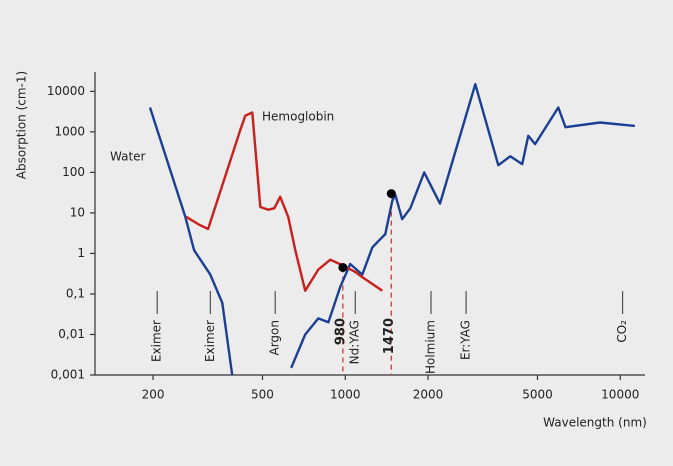  What do you see at coordinates (620, 395) in the screenshot?
I see `x-tick-label: 10000` at bounding box center [620, 395].